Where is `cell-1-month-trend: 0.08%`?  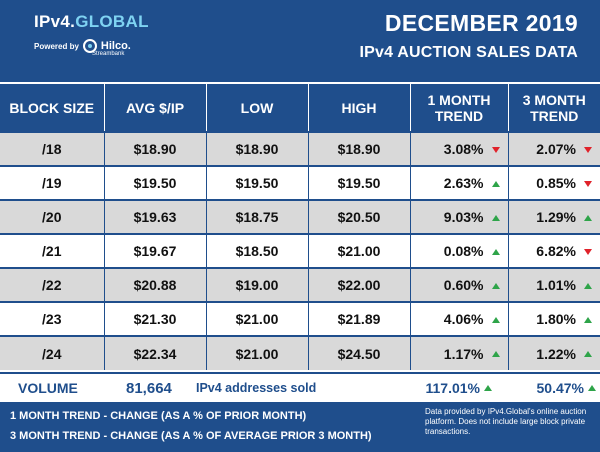 cell-1-month-trend: 0.08% is located at coordinates (459, 250).